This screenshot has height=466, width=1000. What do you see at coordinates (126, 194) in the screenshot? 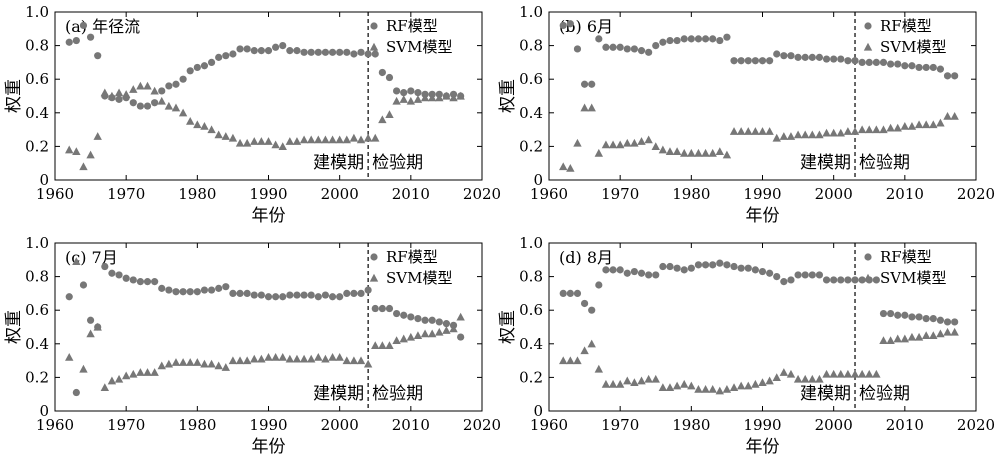
I see `x-tick-label: 1970` at bounding box center [126, 194].